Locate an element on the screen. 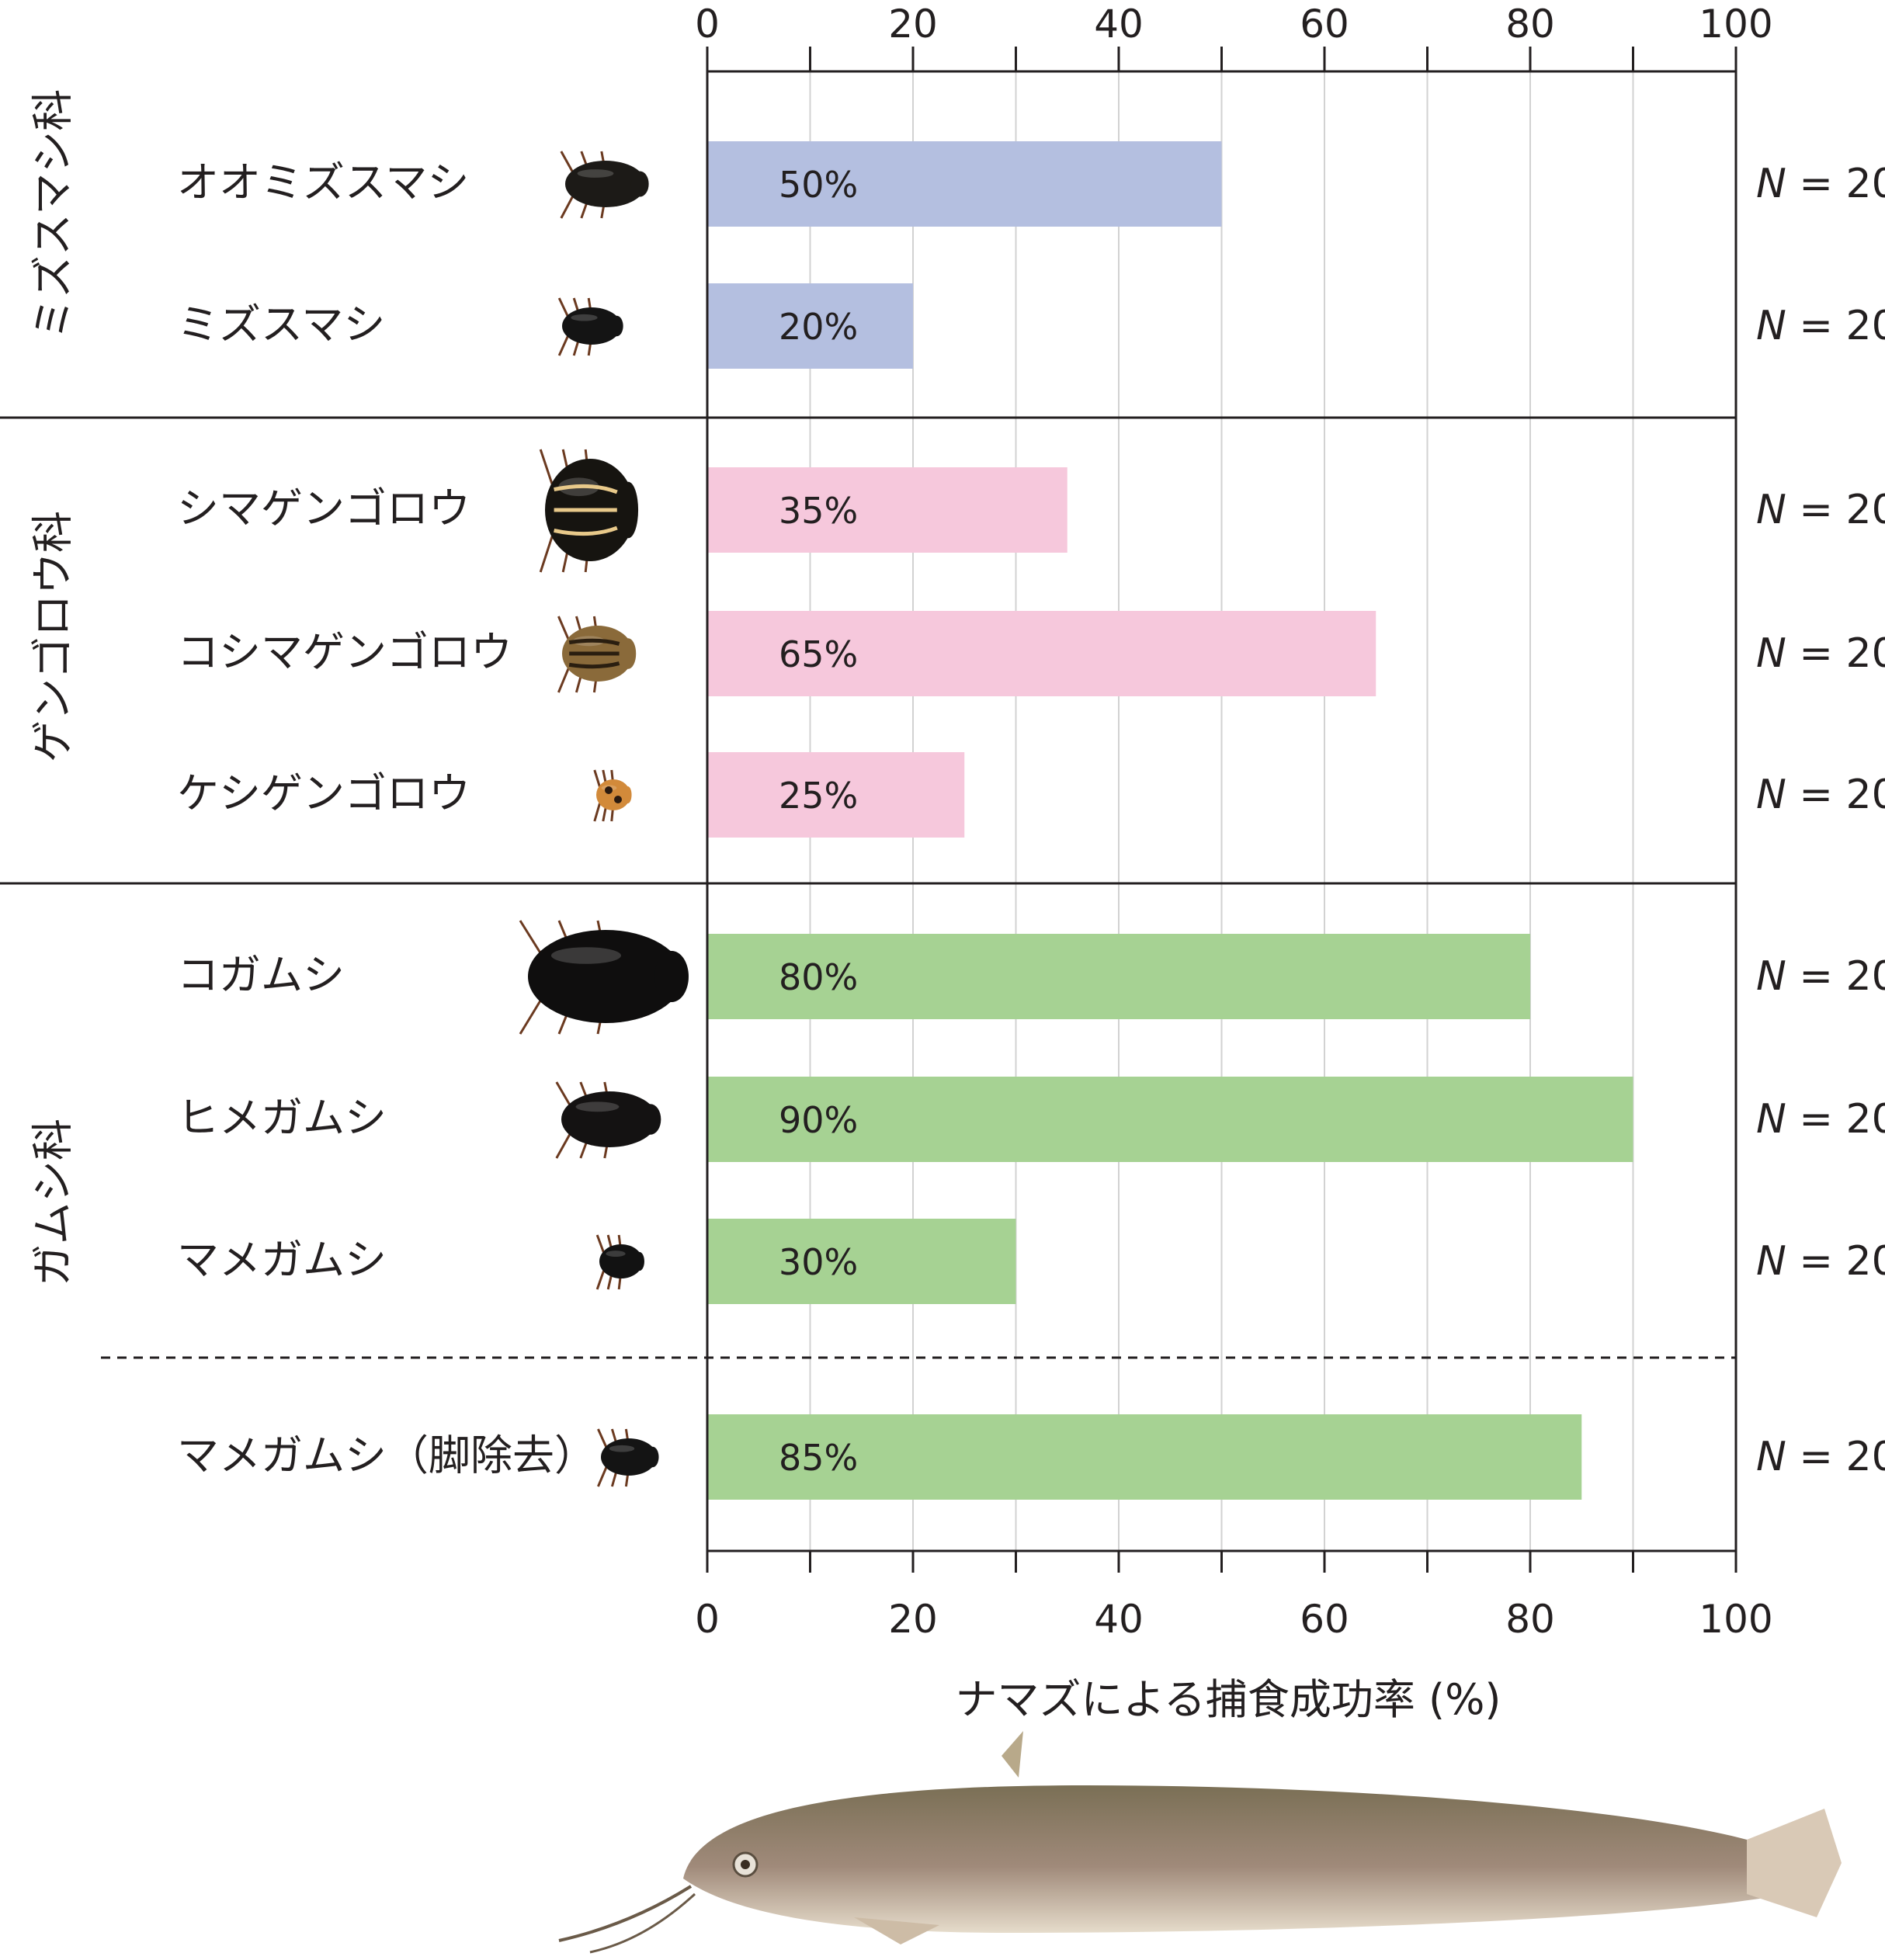 The width and height of the screenshot is (1885, 1960). group-label: ミズスマシ科 is located at coordinates (53, 214).